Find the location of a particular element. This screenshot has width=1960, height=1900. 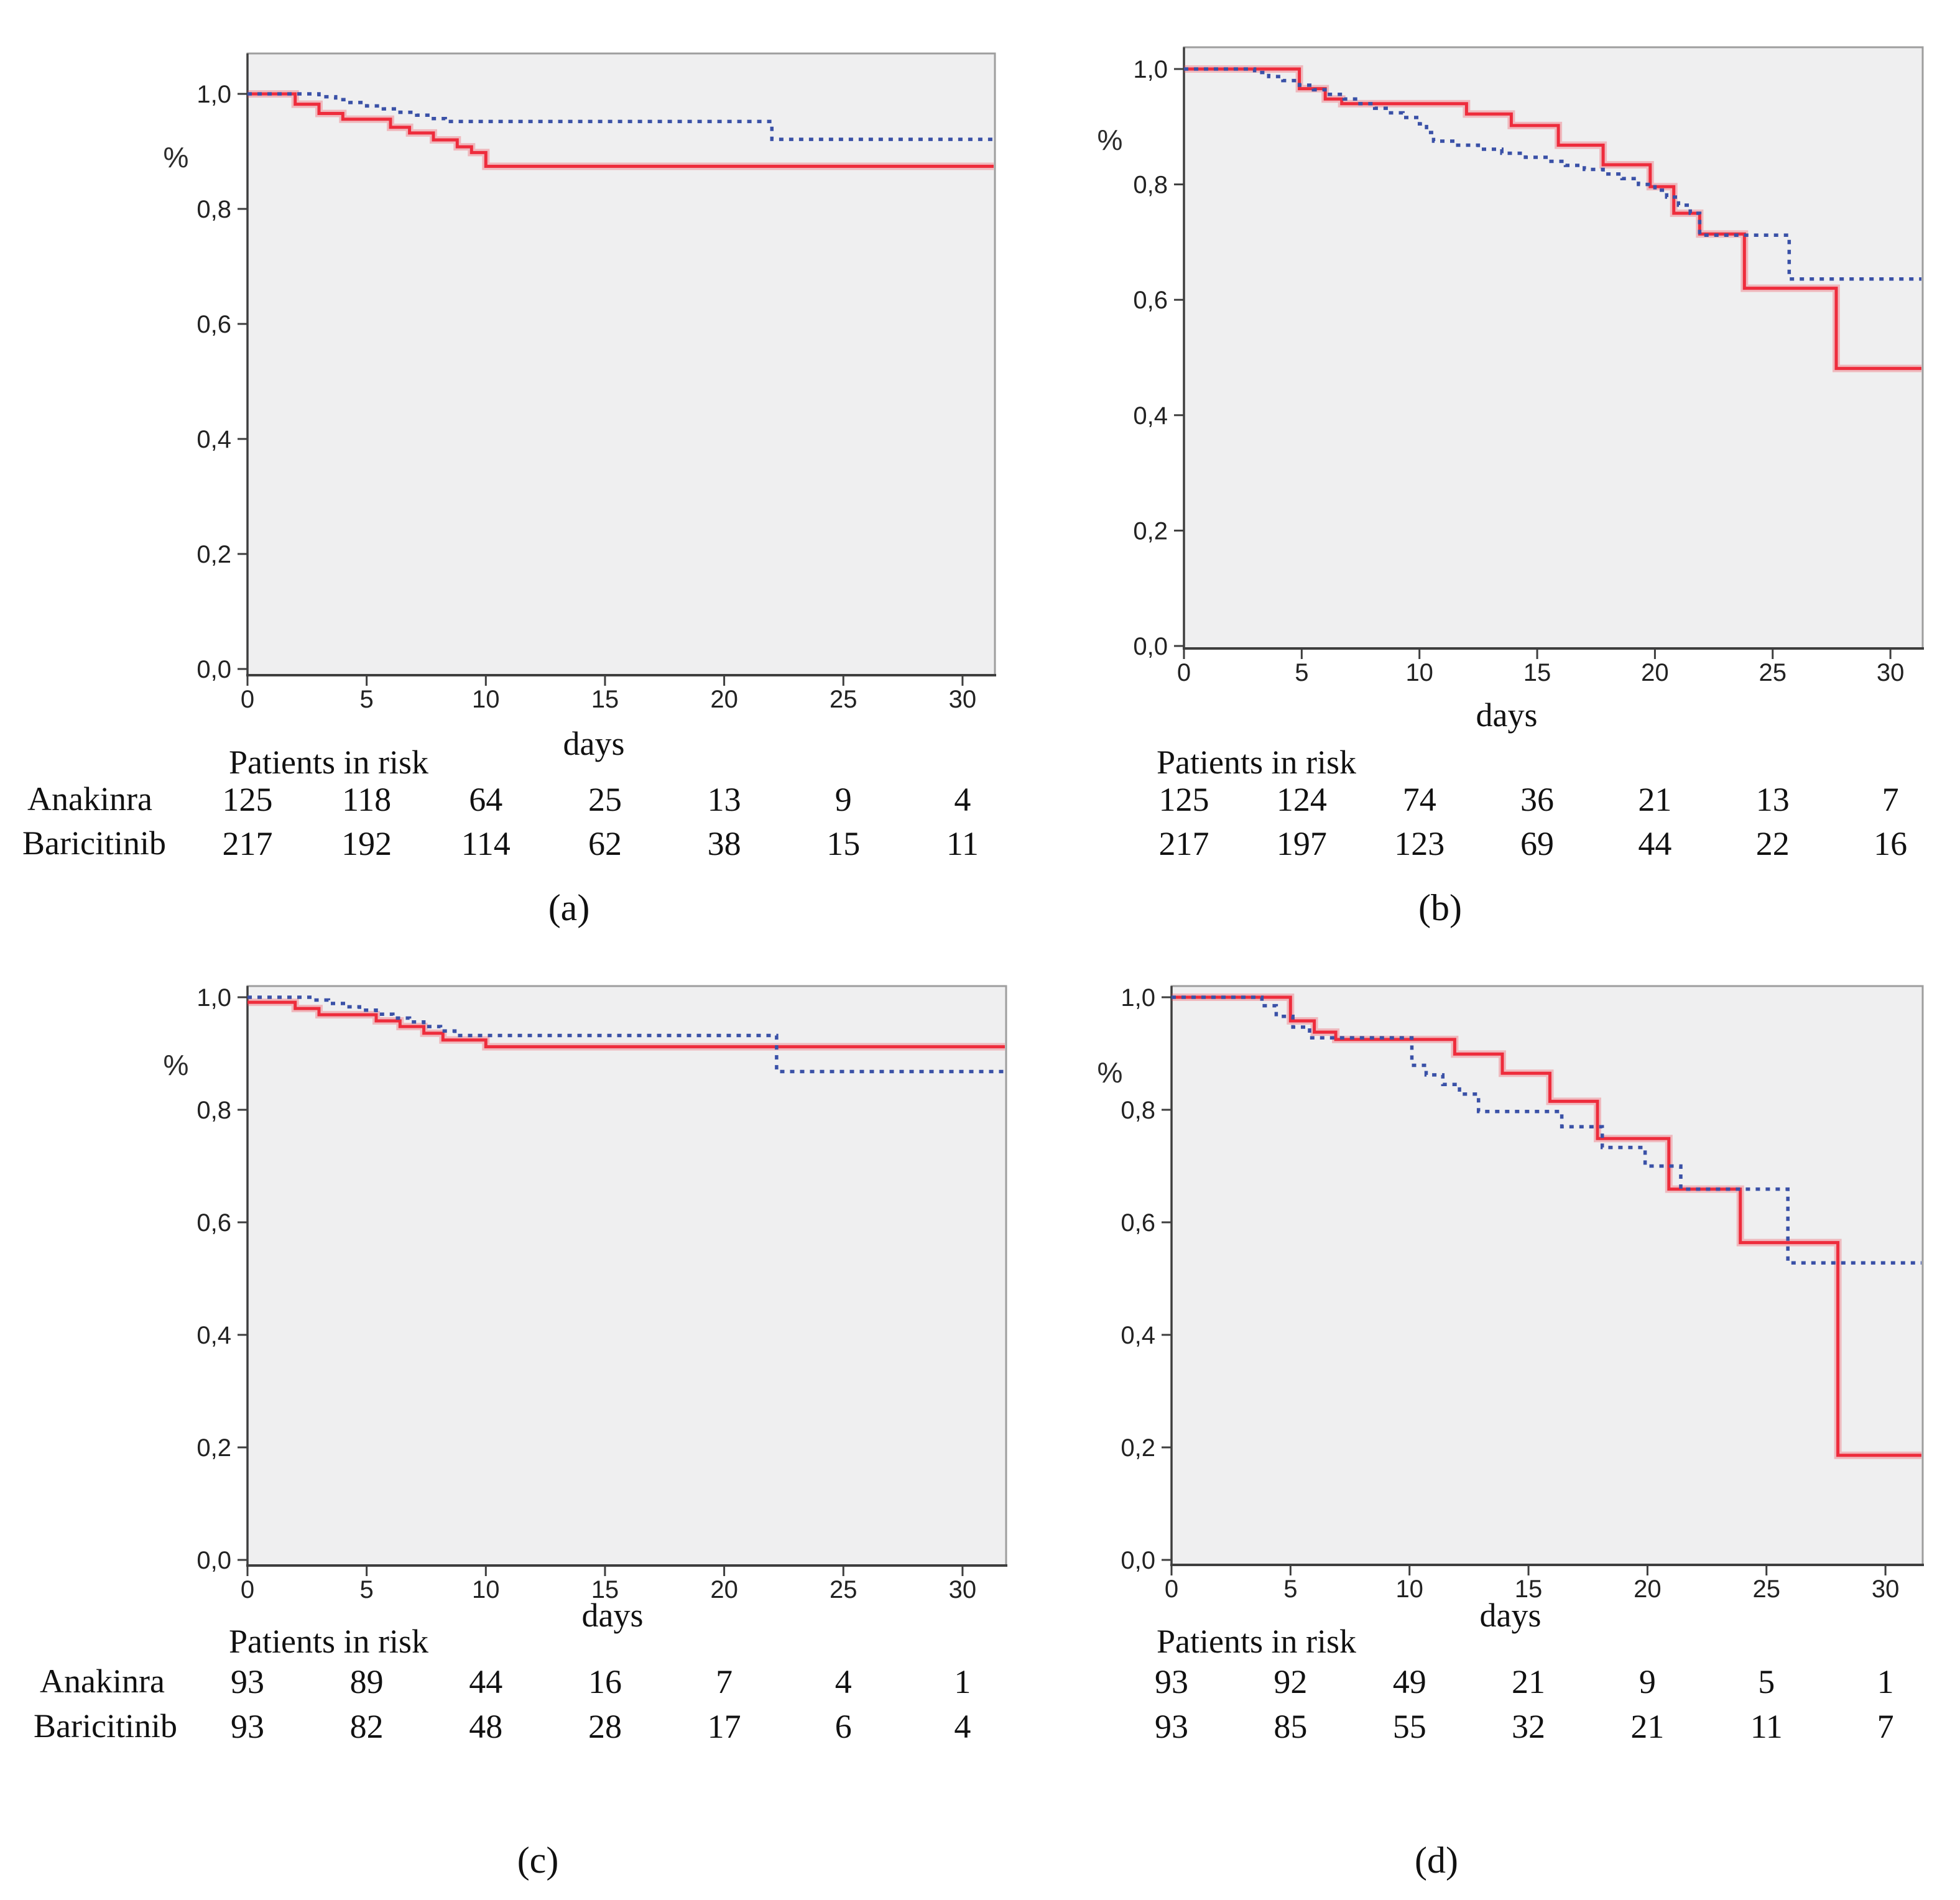

y-axis-label-b: % is located at coordinates (1110, 140).